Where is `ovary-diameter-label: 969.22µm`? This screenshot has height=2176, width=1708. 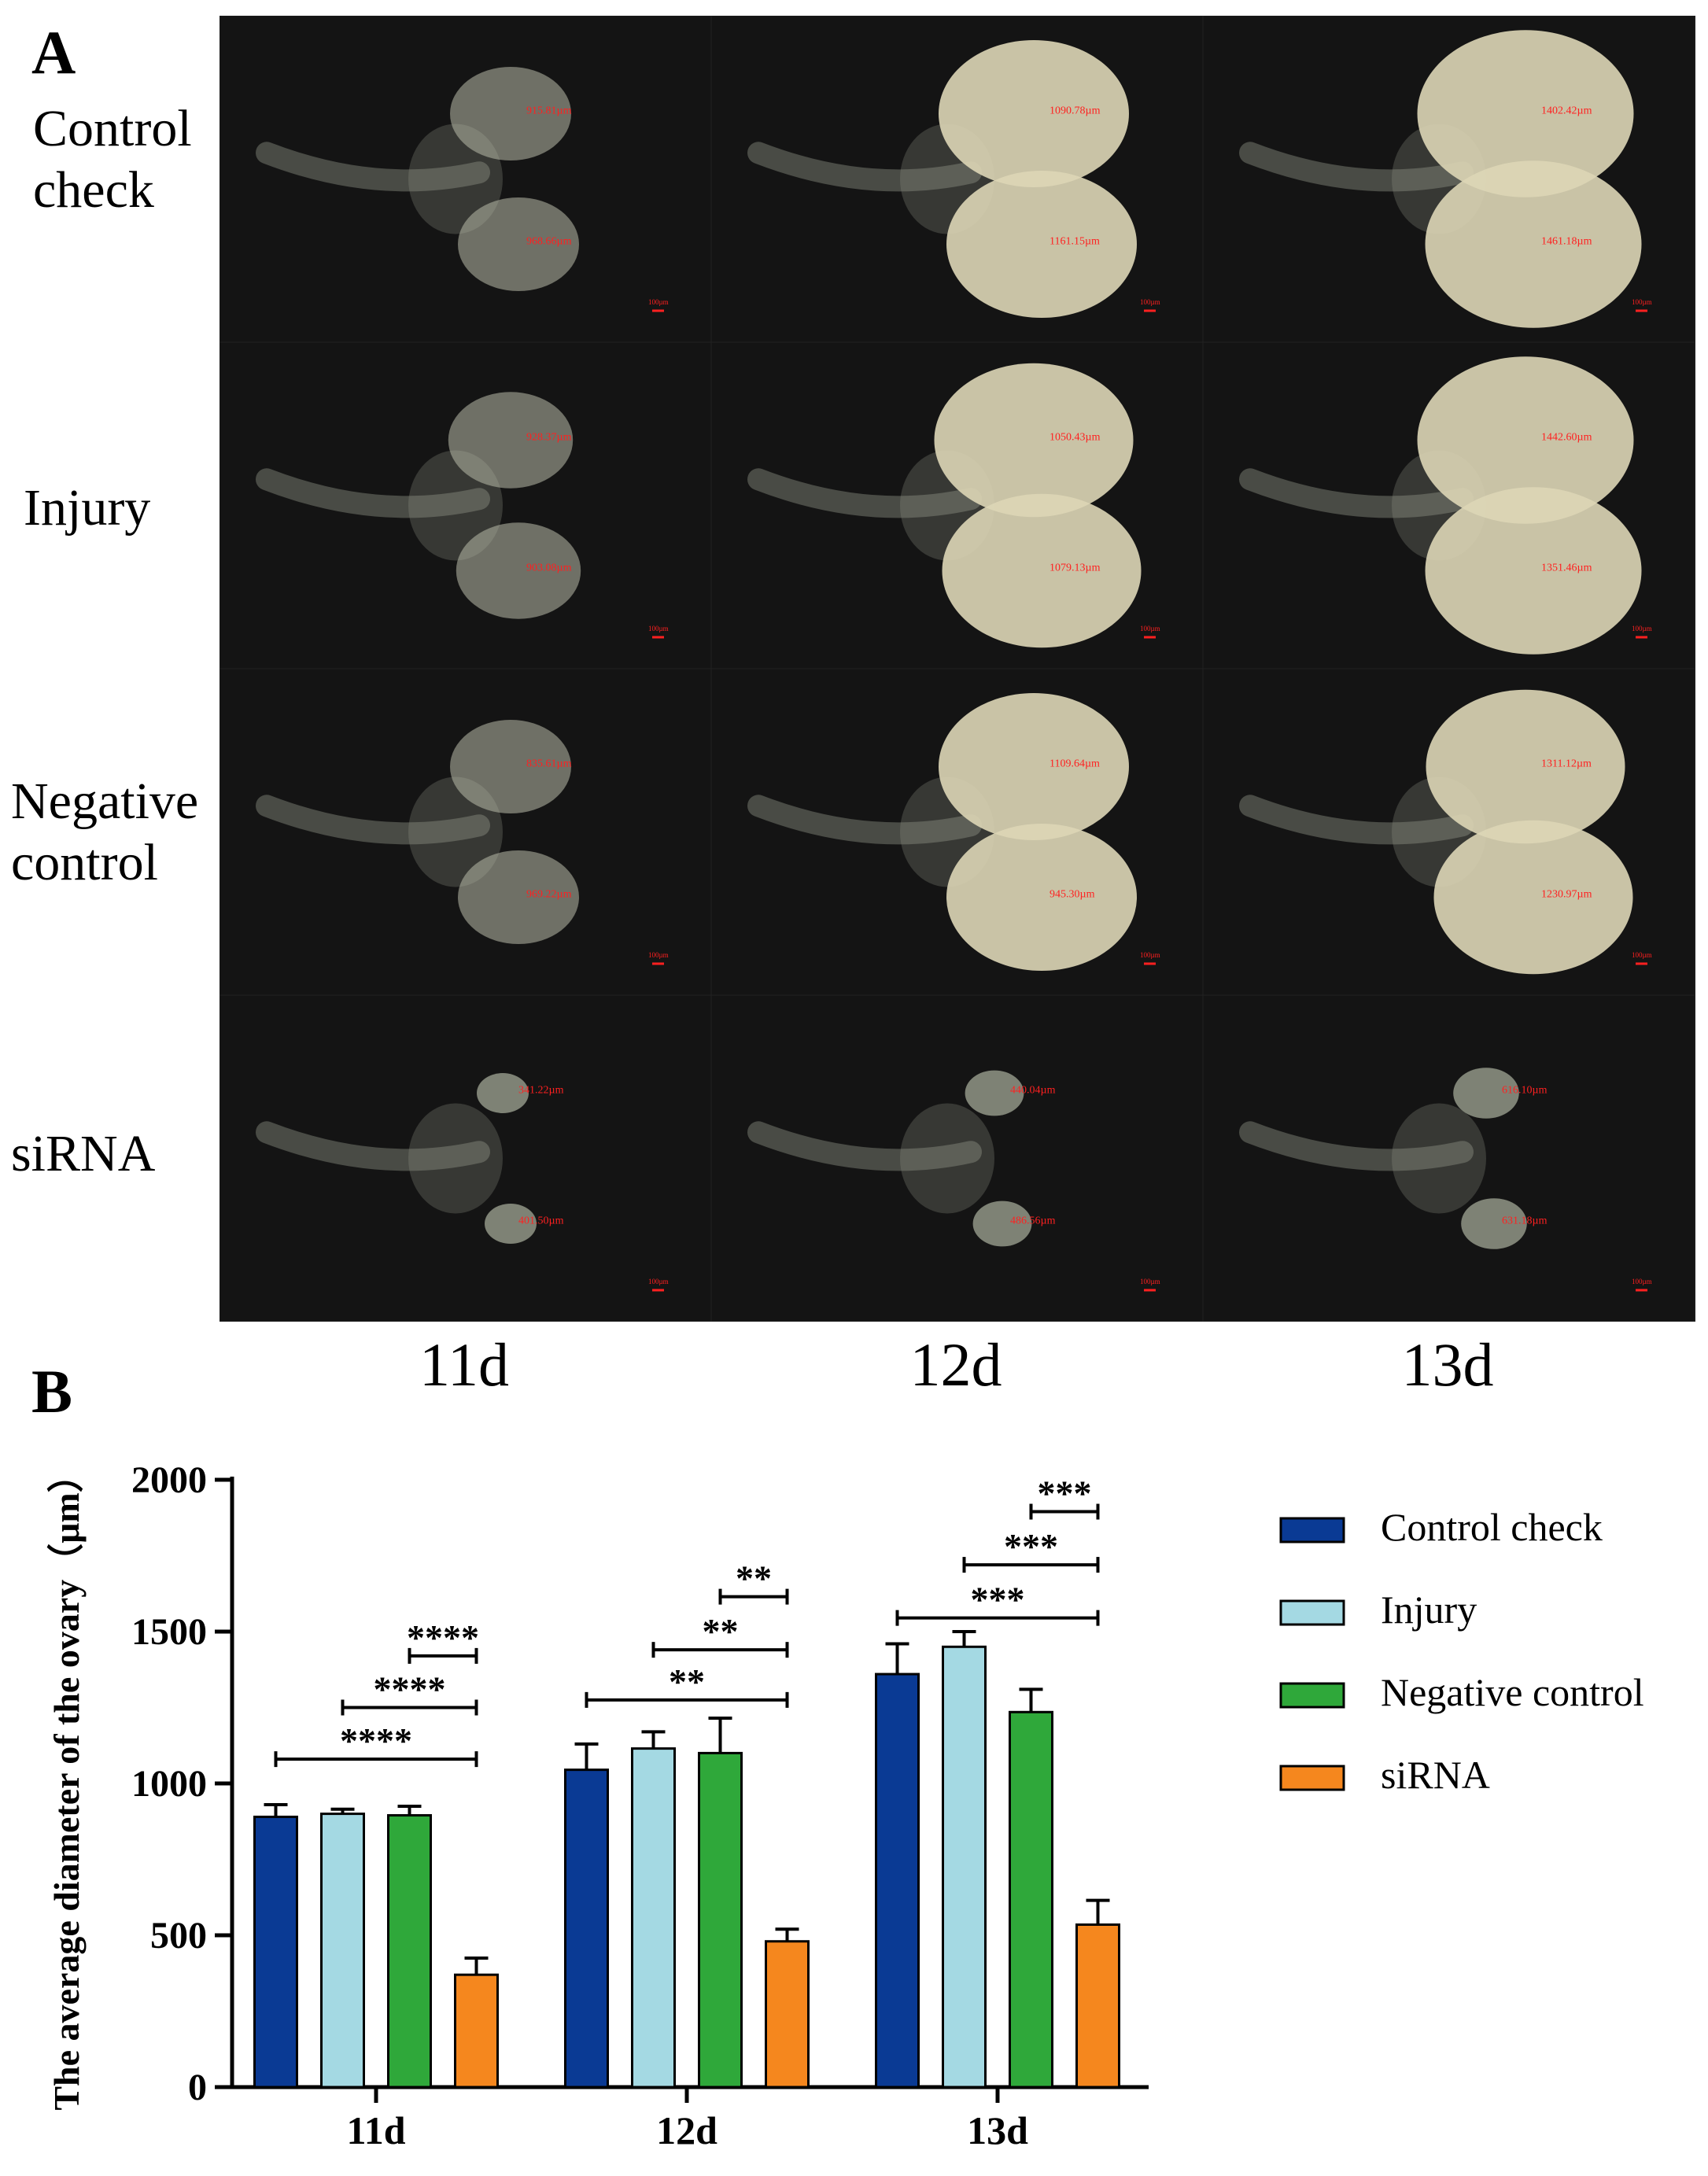 ovary-diameter-label: 969.22µm is located at coordinates (549, 895).